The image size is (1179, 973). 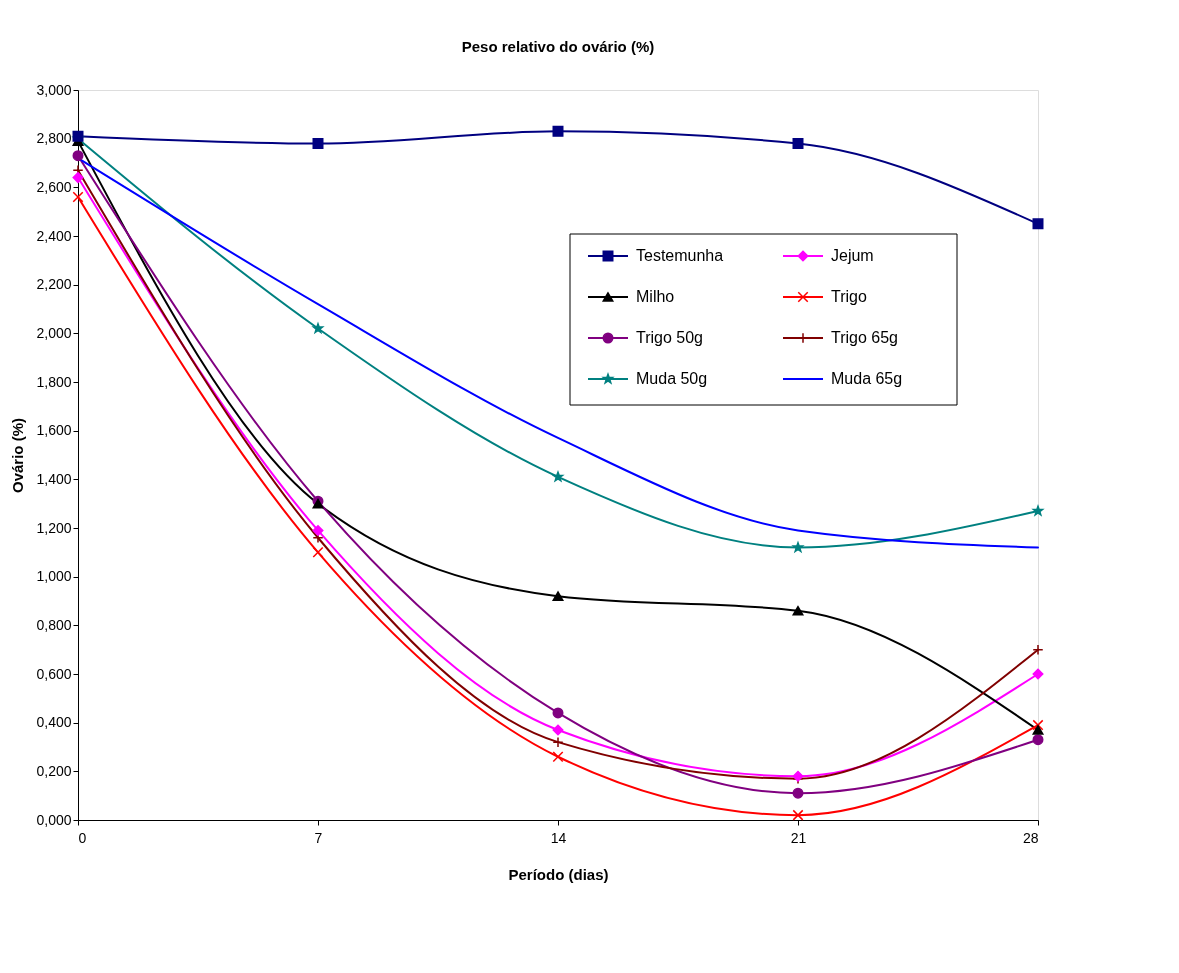 I want to click on y-tick-label: 0,400, so click(x=54, y=722).